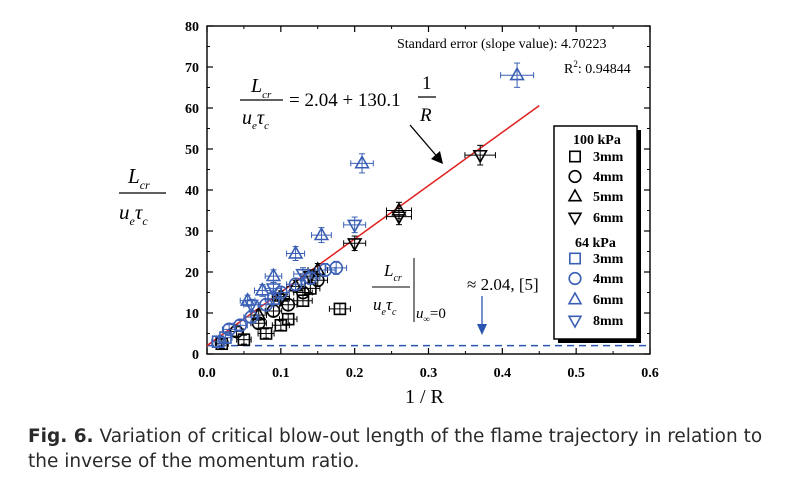 The height and width of the screenshot is (498, 800). What do you see at coordinates (261, 88) in the screenshot?
I see `fit-lhs-num: Lcr` at bounding box center [261, 88].